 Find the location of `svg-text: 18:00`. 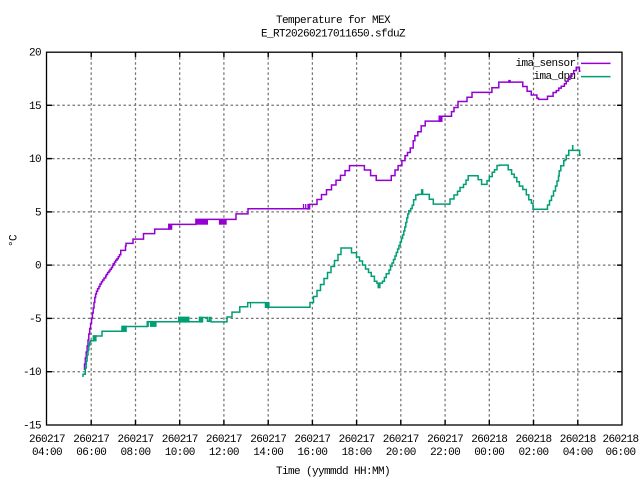

svg-text: 18:00 is located at coordinates (357, 453).